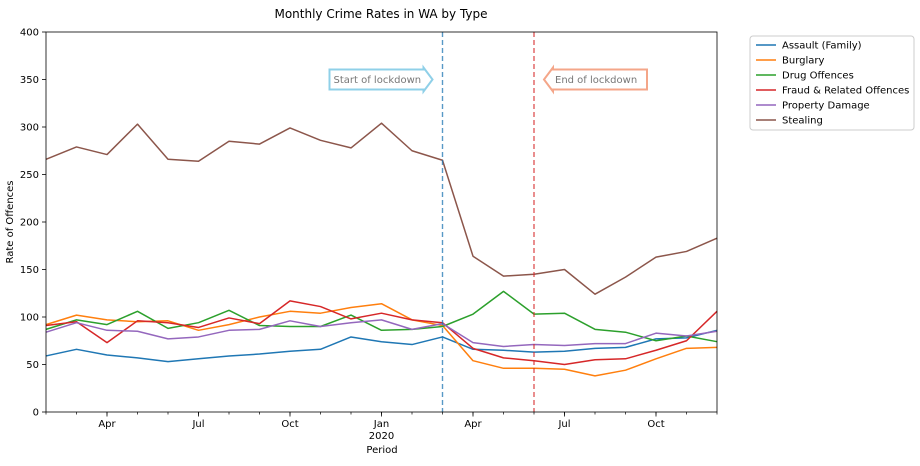 This screenshot has height=466, width=920. Describe the element at coordinates (32, 365) in the screenshot. I see `y-tick-label: 50` at that location.